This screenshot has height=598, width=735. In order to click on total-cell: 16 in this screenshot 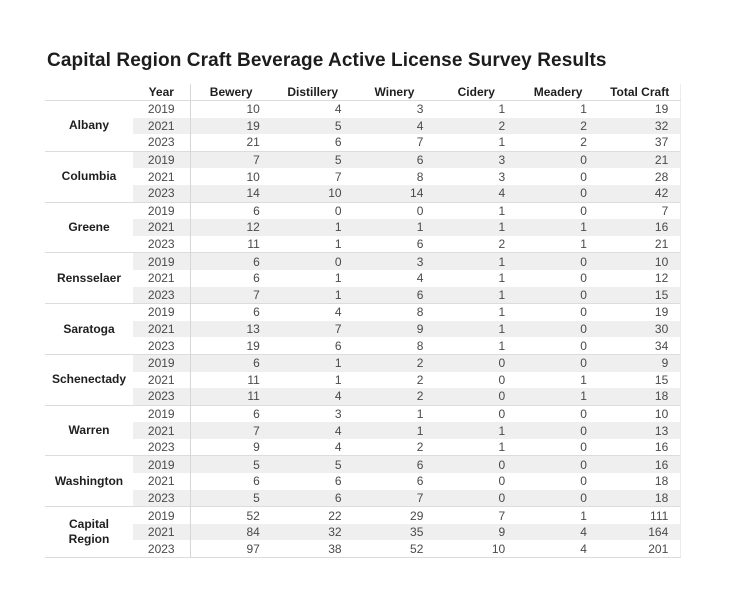, I will do `click(640, 447)`.